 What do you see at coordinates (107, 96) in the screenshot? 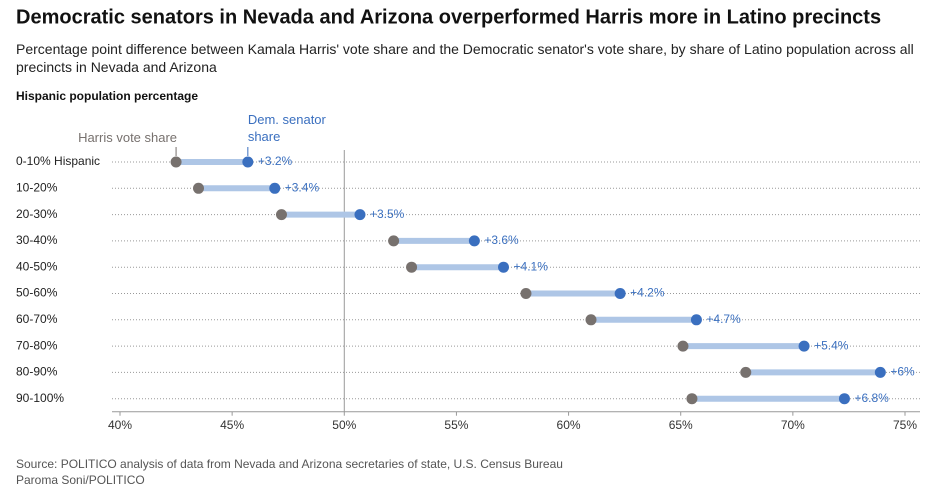
I see `y-axis-label: Hispanic population percentage` at bounding box center [107, 96].